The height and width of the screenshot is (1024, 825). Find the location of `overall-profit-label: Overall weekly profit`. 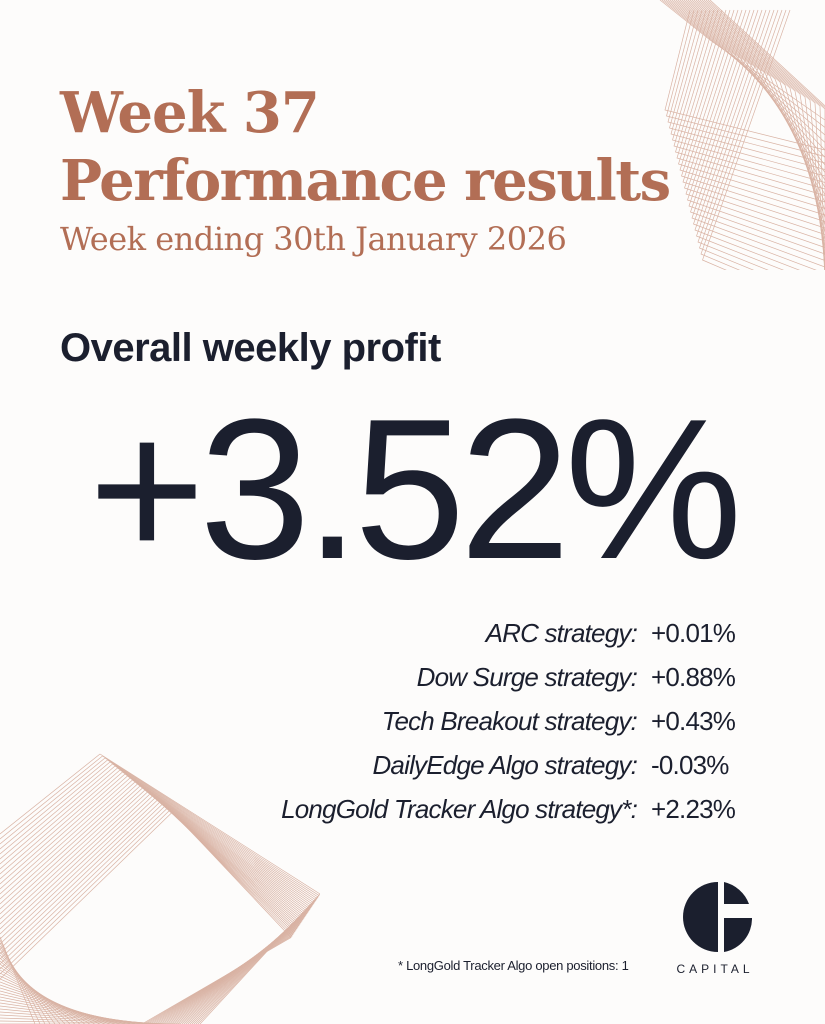

overall-profit-label: Overall weekly profit is located at coordinates (250, 348).